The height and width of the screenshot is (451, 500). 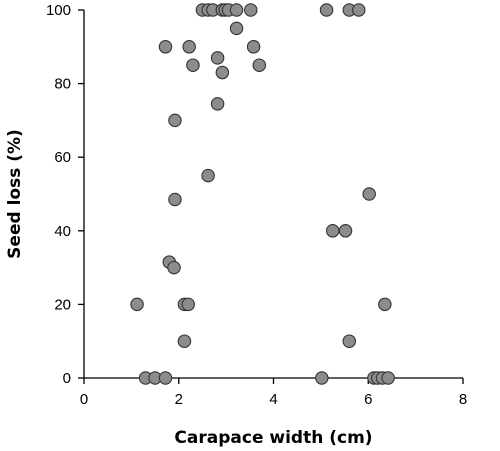 I want to click on x-axis-ticks: 0 2 4 6 8, so click(x=273, y=393).